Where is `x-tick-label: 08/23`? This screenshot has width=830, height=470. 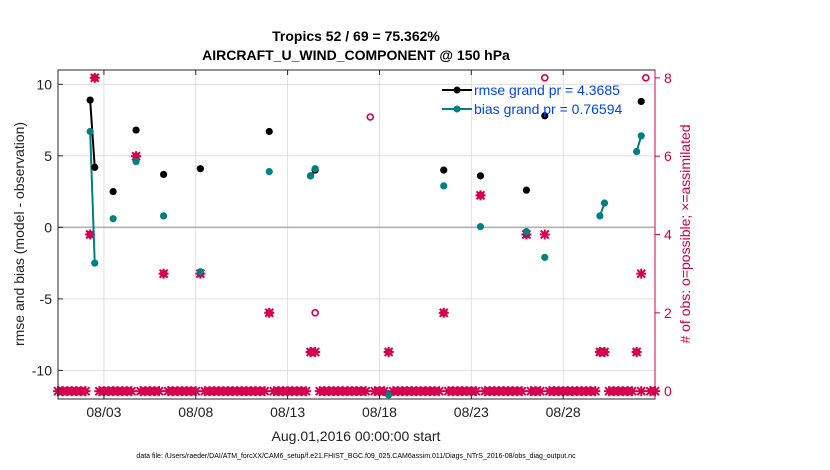 x-tick-label: 08/23 is located at coordinates (471, 412).